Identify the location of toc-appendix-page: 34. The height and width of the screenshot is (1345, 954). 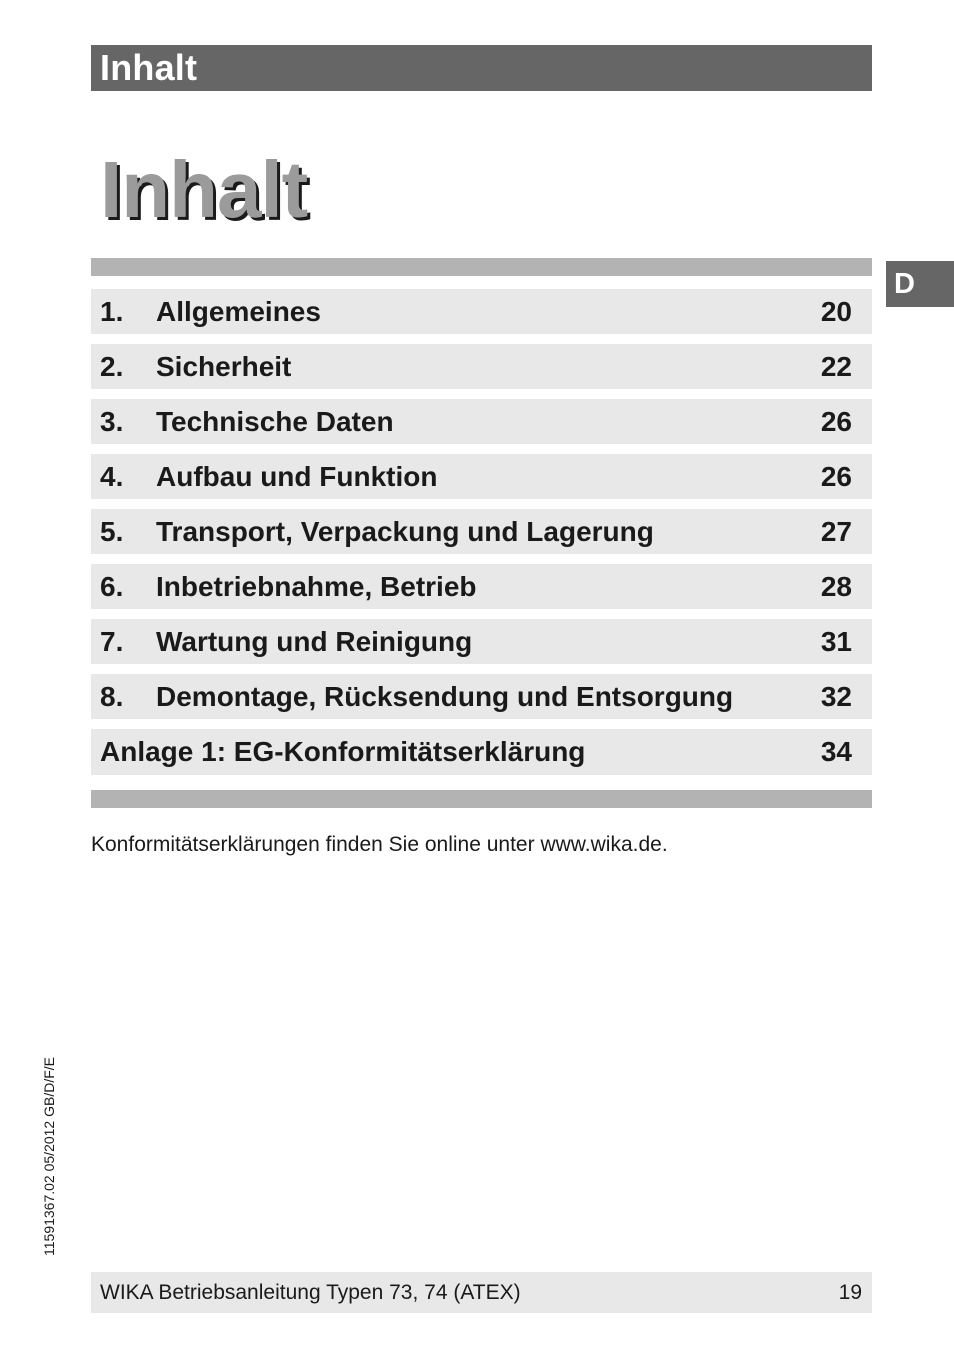
(836, 751).